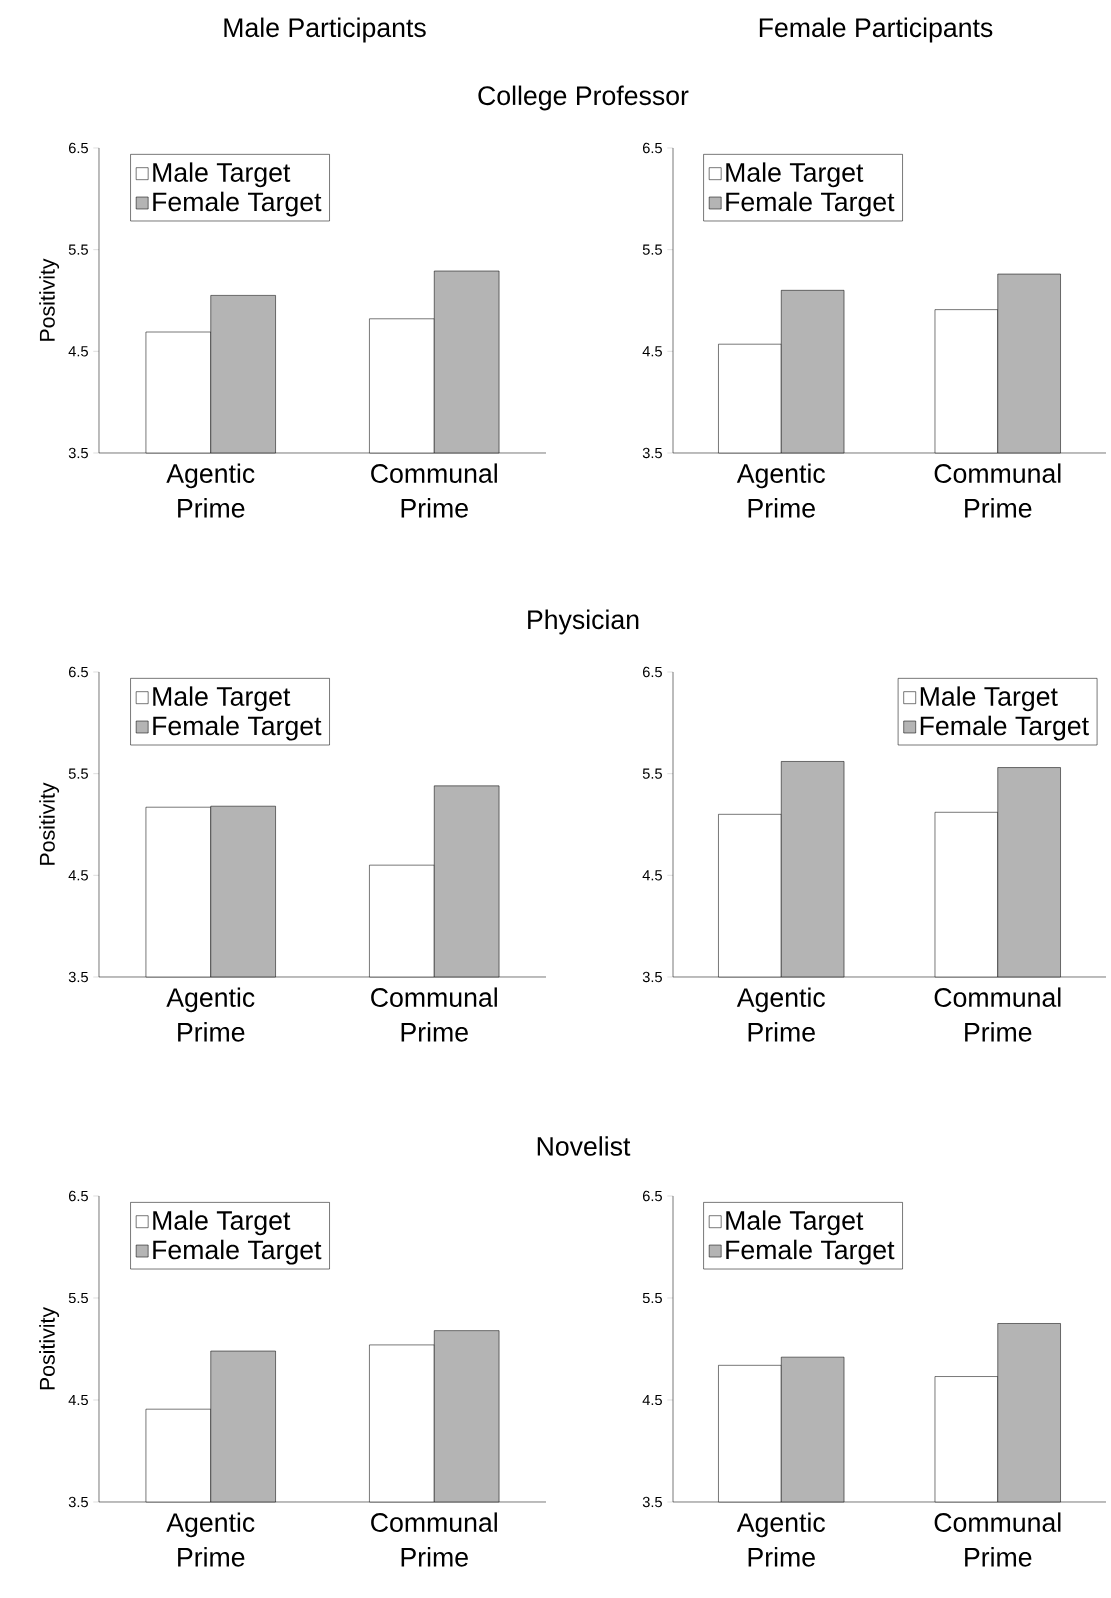 This screenshot has height=1598, width=1111. Describe the element at coordinates (876, 30) in the screenshot. I see `chart-title: Female Participants` at that location.